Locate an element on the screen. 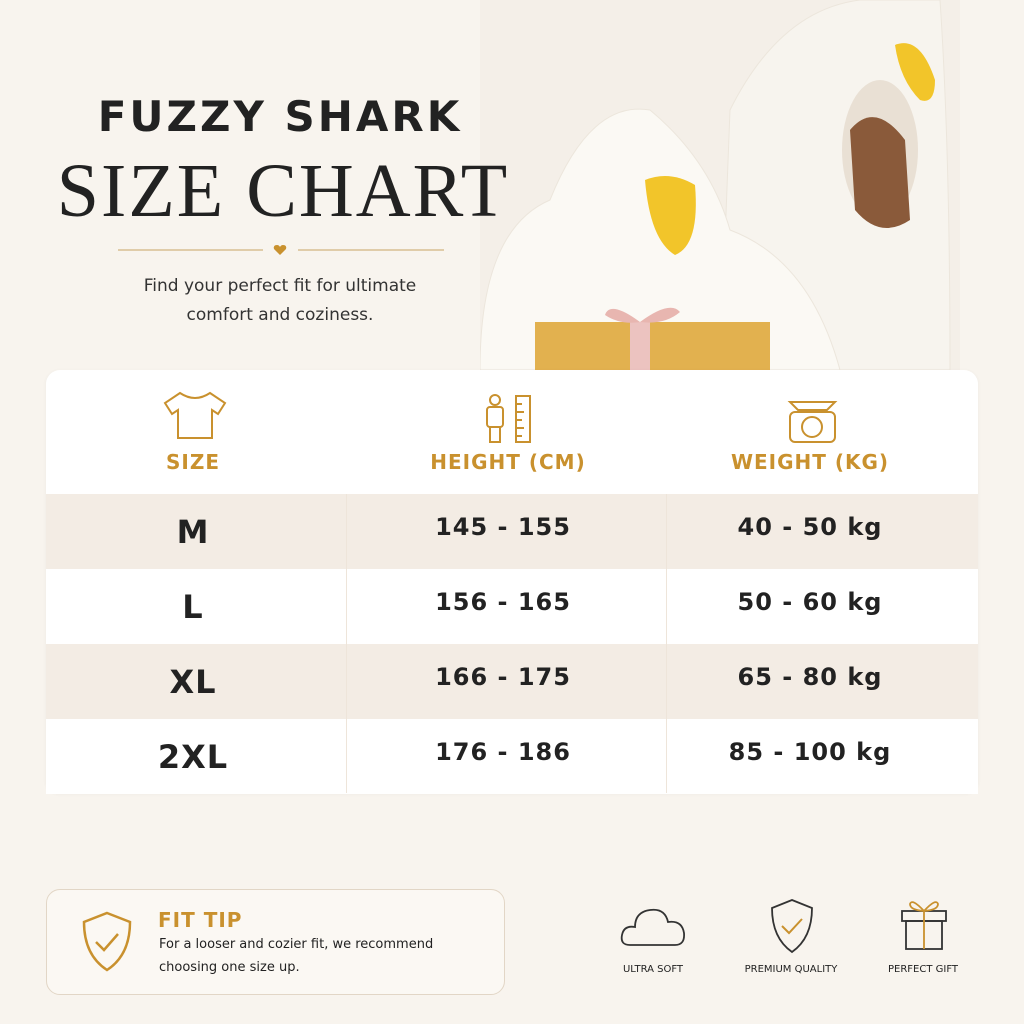 The width and height of the screenshot is (1024, 1024). brand: FUZZY SHARK is located at coordinates (280, 116).